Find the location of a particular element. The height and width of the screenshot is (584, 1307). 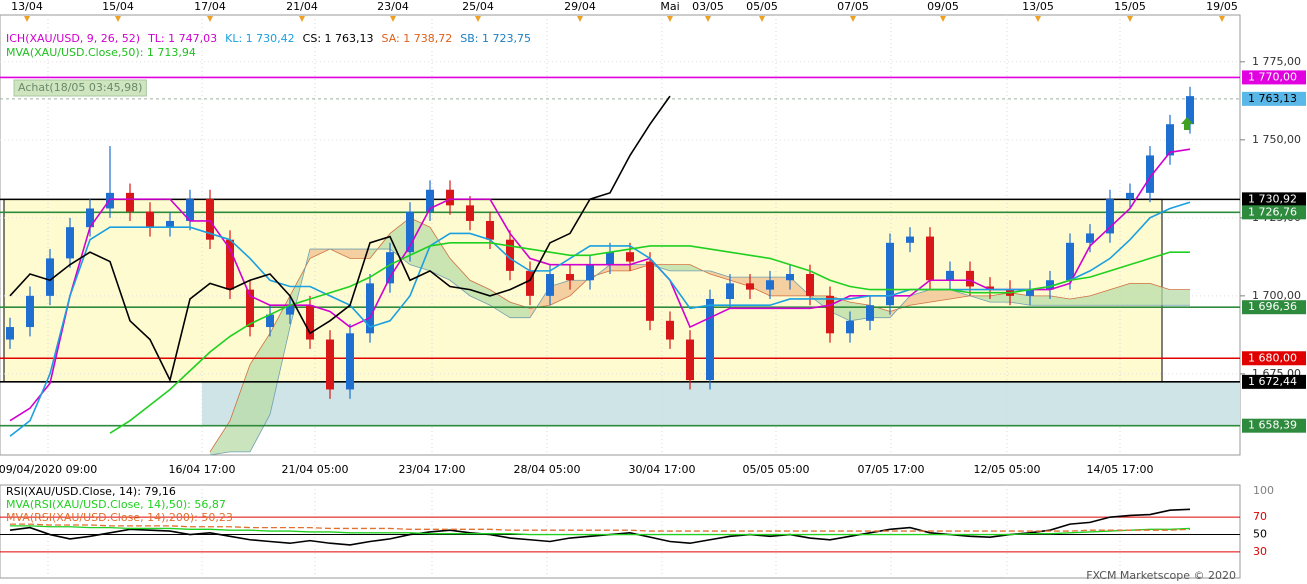

rsi-tick-label: 50 is located at coordinates (1260, 534).